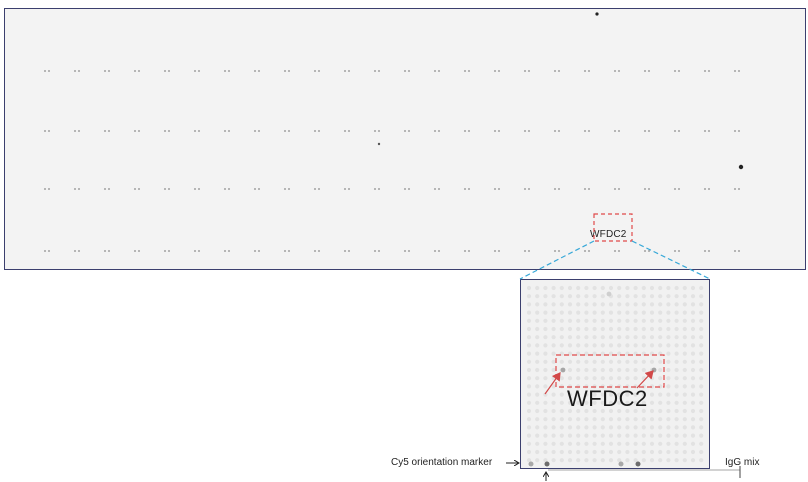  Describe the element at coordinates (608, 234) in the screenshot. I see `wfdc2-overview-label: WFDC2` at that location.